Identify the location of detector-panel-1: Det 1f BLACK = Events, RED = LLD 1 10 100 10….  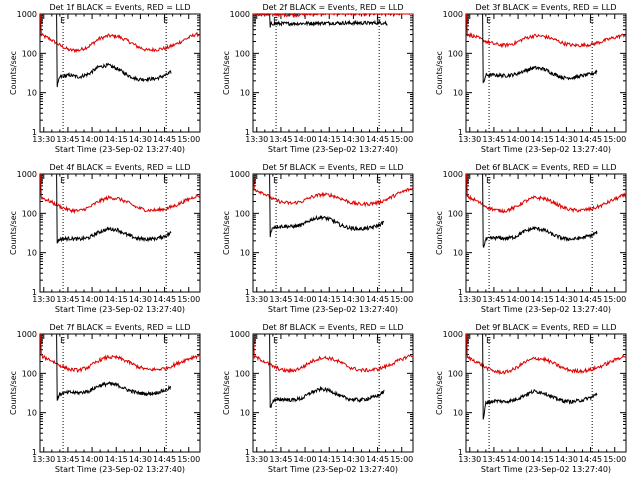
(105, 78).